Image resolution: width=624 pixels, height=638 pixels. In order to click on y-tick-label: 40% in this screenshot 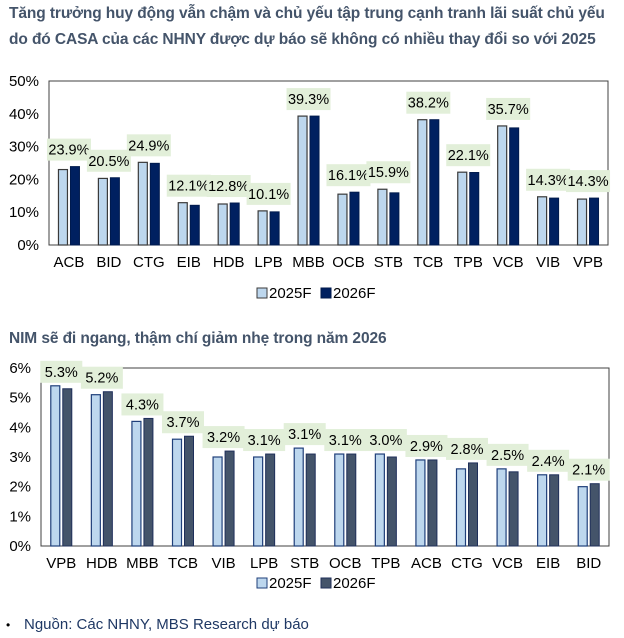, I will do `click(24, 114)`.